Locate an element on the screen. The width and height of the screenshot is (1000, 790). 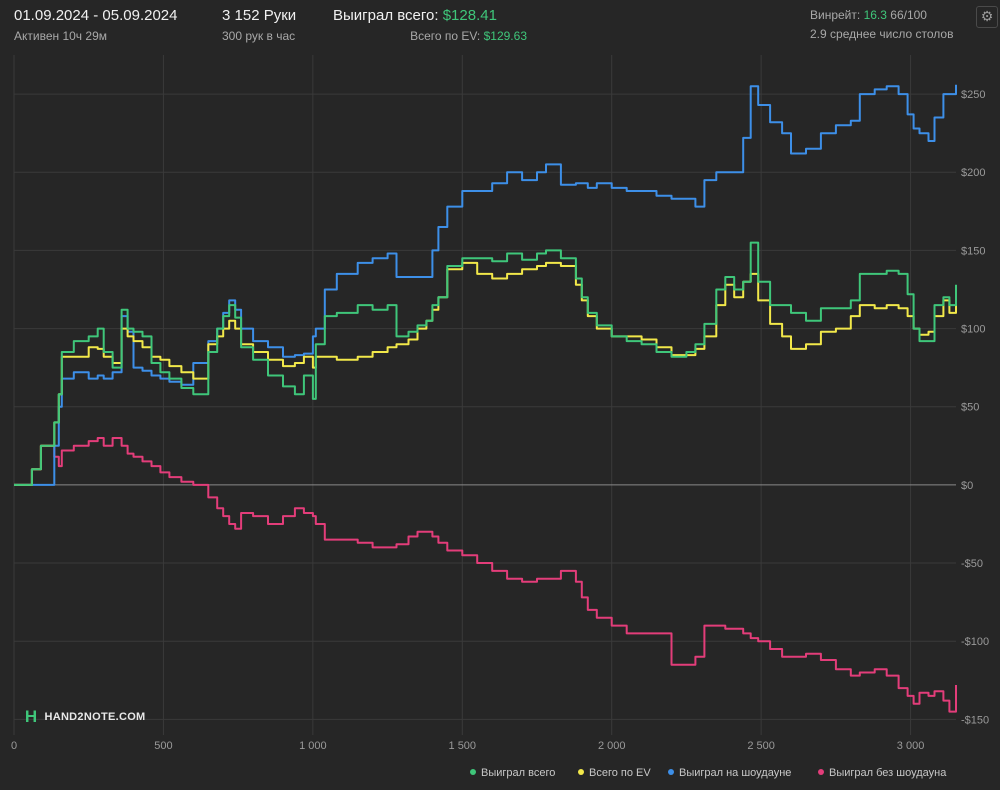
legend-item-showdown: Выиграл на шоудауне is located at coordinates (729, 773).